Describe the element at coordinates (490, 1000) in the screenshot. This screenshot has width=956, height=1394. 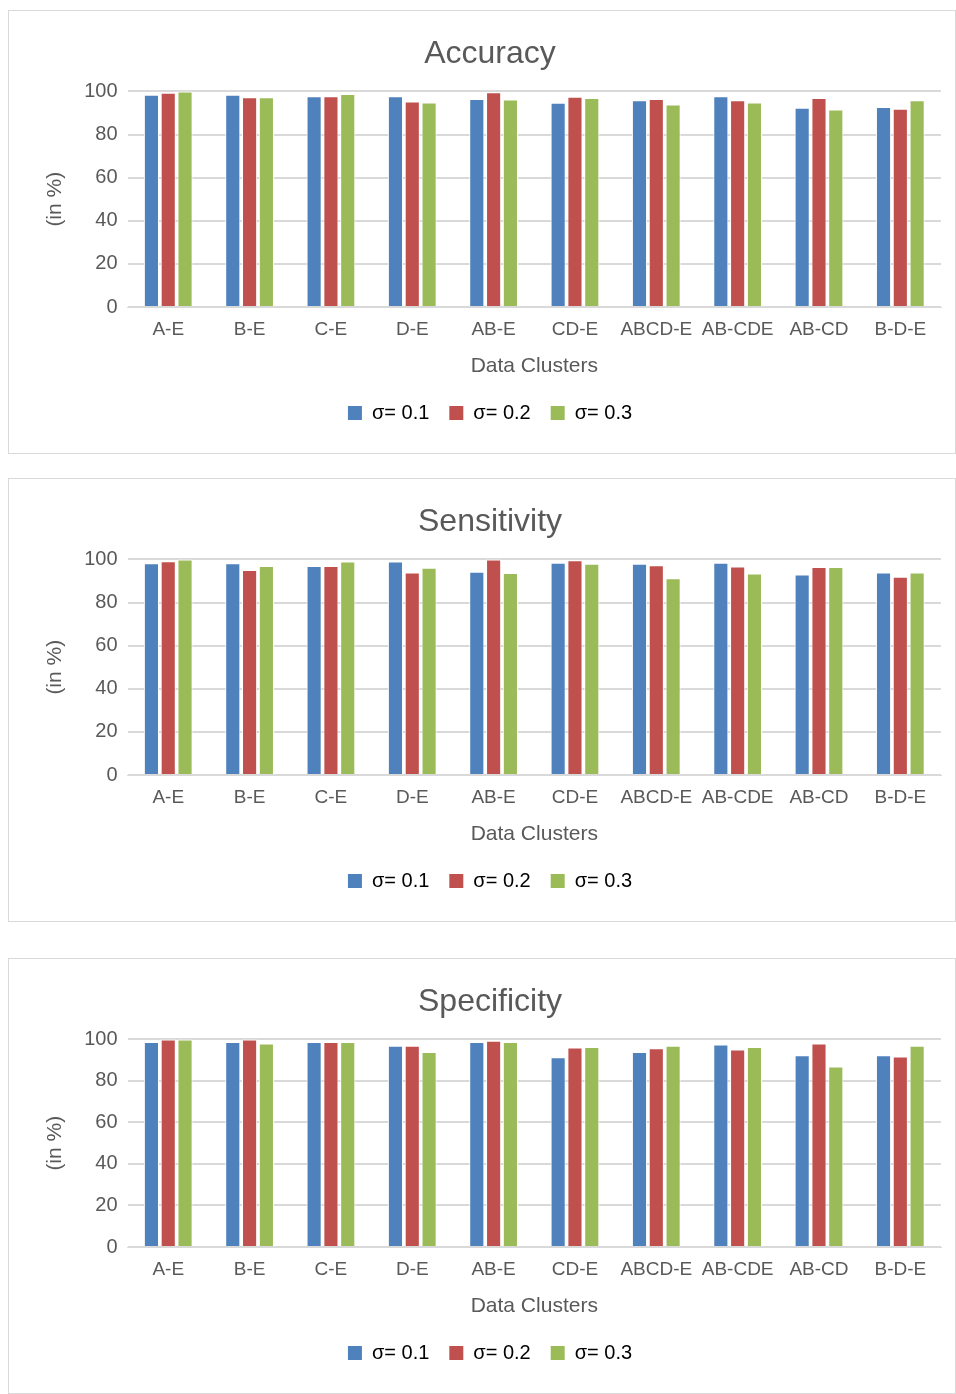
I see `chart-title: Specificity` at that location.